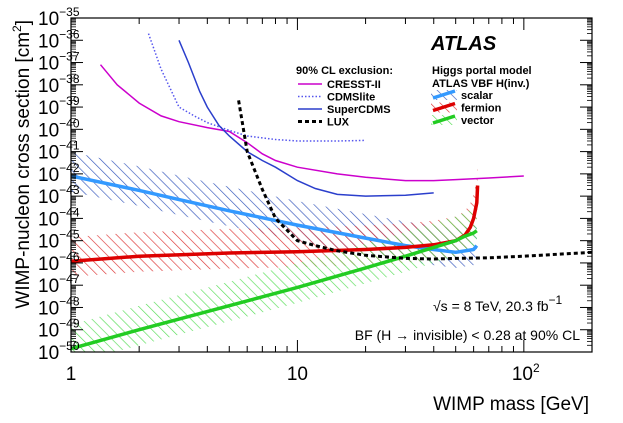 The height and width of the screenshot is (423, 623). Describe the element at coordinates (467, 335) in the screenshot. I see `branching-fraction-annotation: BF (H → invisible) < 0.28 at 90% CL` at that location.